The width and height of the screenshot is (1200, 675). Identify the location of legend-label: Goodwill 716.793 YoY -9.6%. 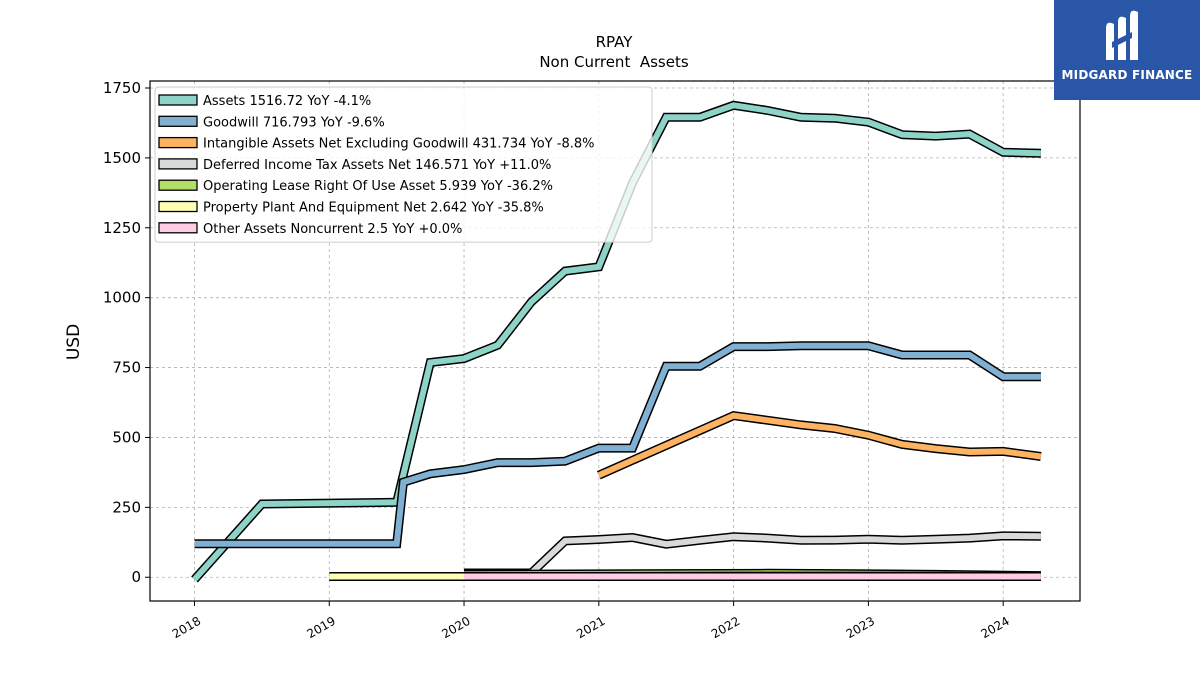
(294, 122).